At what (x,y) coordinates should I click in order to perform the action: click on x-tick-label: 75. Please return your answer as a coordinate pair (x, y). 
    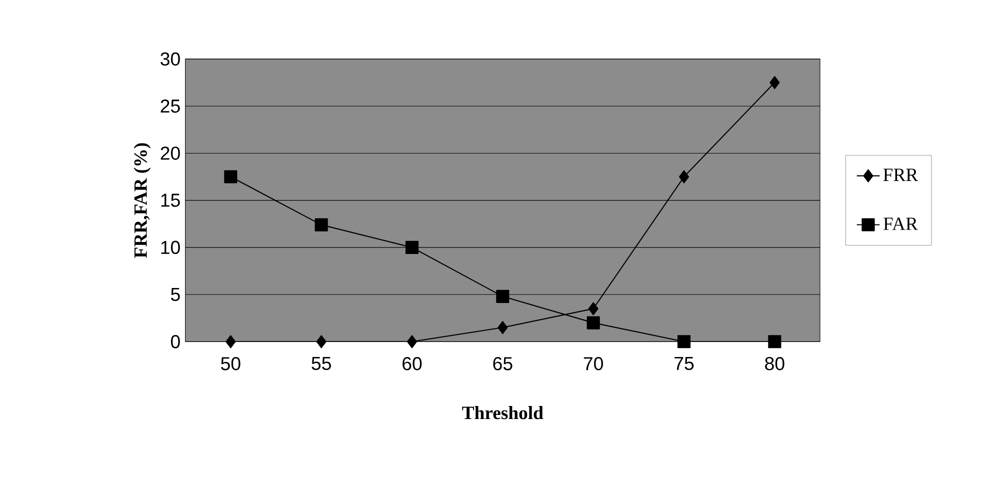
    Looking at the image, I should click on (684, 363).